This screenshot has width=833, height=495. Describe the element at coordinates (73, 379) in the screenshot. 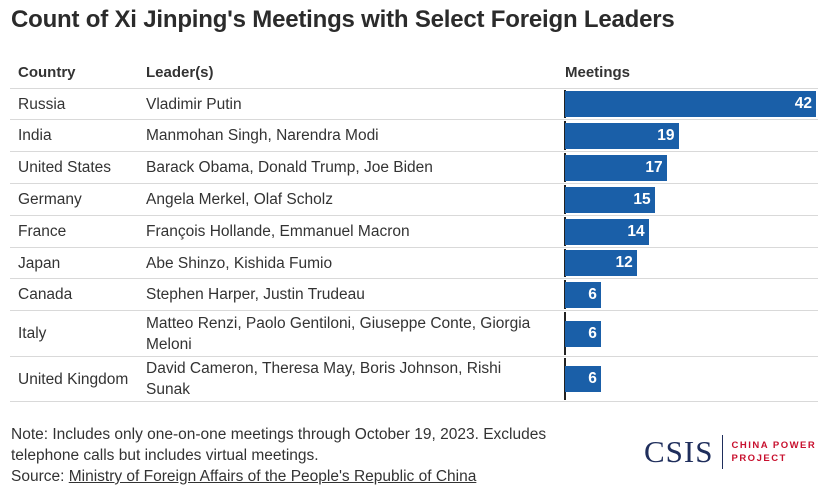

I see `country-cell: United Kingdom` at that location.